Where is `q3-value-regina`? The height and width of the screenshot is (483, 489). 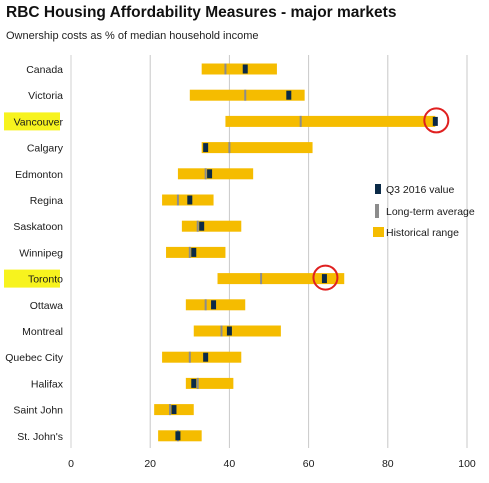
q3-value-regina is located at coordinates (190, 200).